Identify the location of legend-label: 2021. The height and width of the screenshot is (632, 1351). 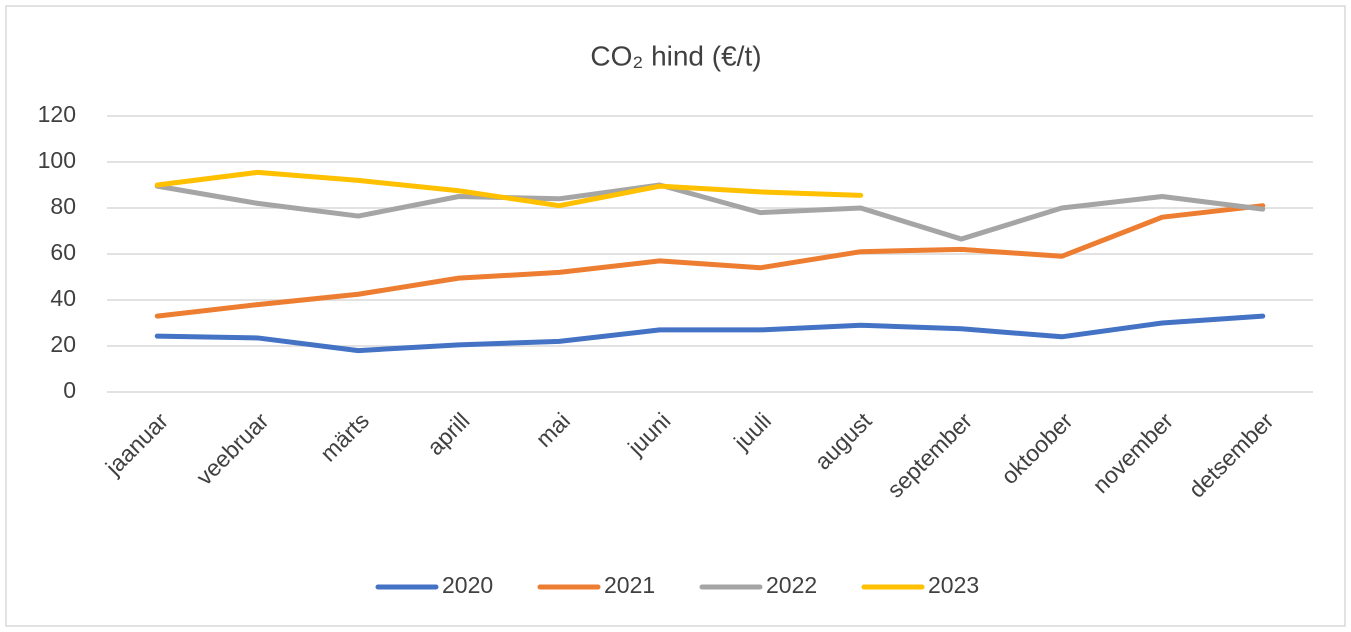
(629, 585).